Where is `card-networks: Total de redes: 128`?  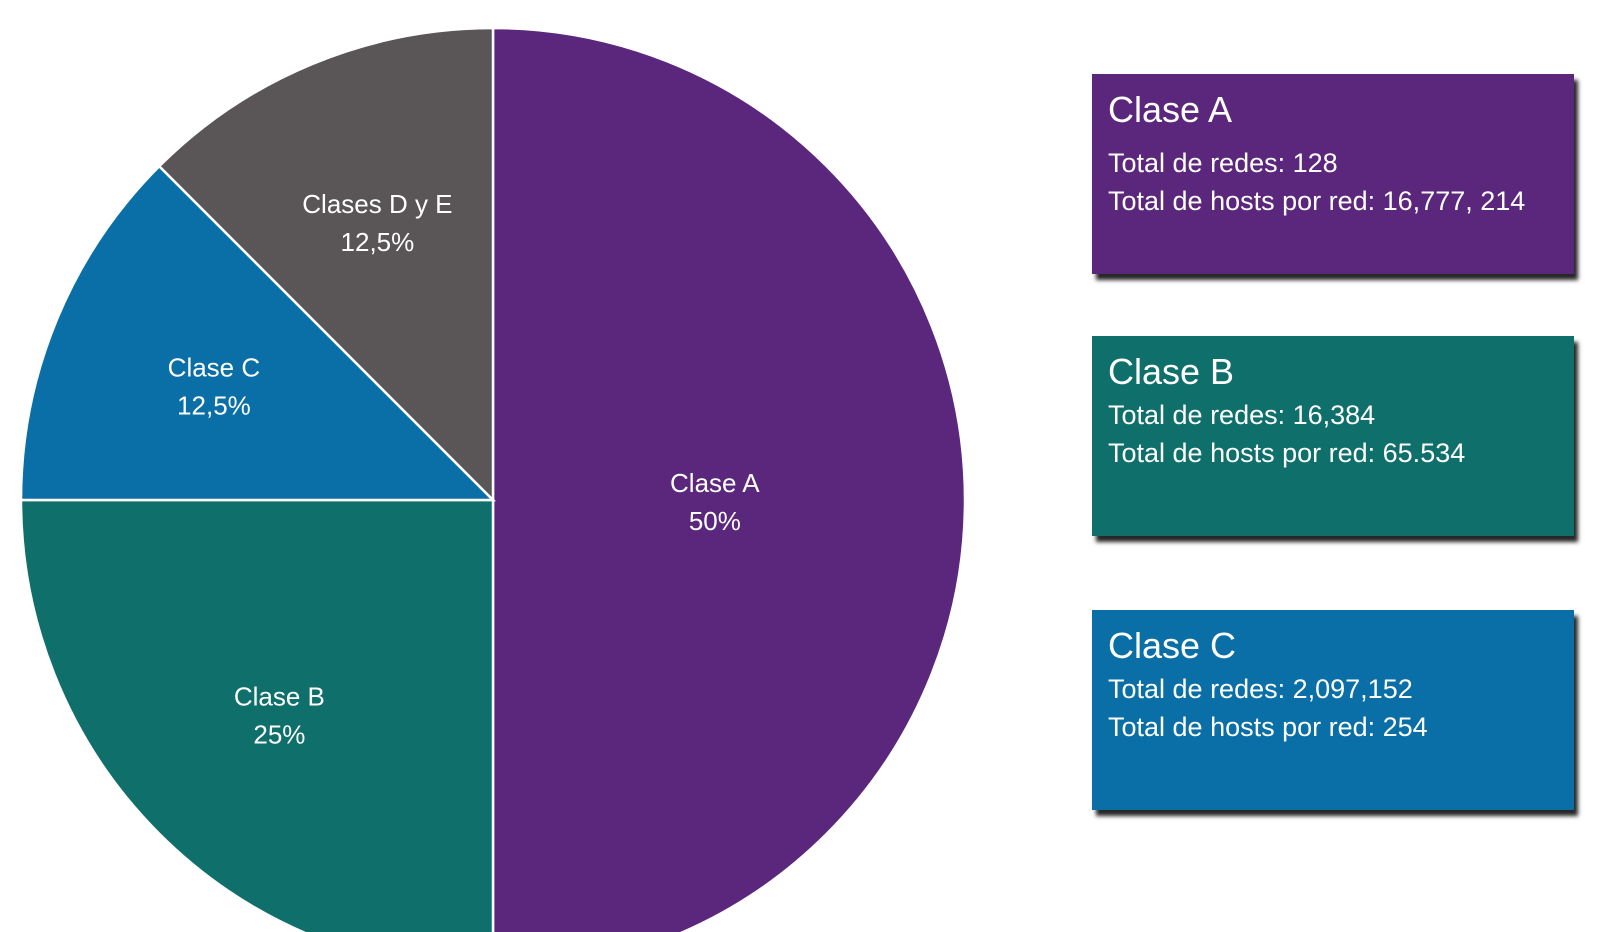 card-networks: Total de redes: 128 is located at coordinates (1223, 163).